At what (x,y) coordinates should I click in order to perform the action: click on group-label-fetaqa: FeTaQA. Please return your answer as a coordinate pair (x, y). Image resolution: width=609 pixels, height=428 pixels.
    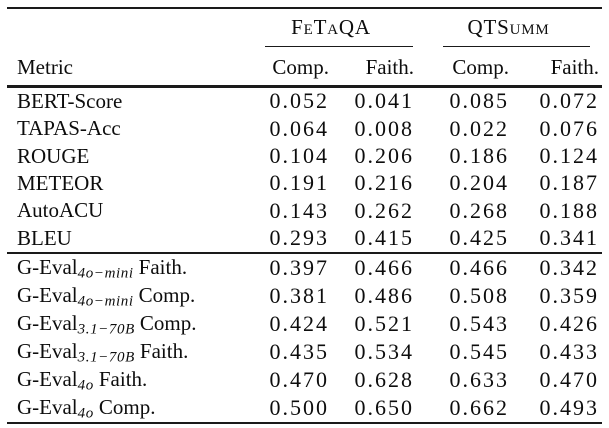
    Looking at the image, I should click on (331, 27).